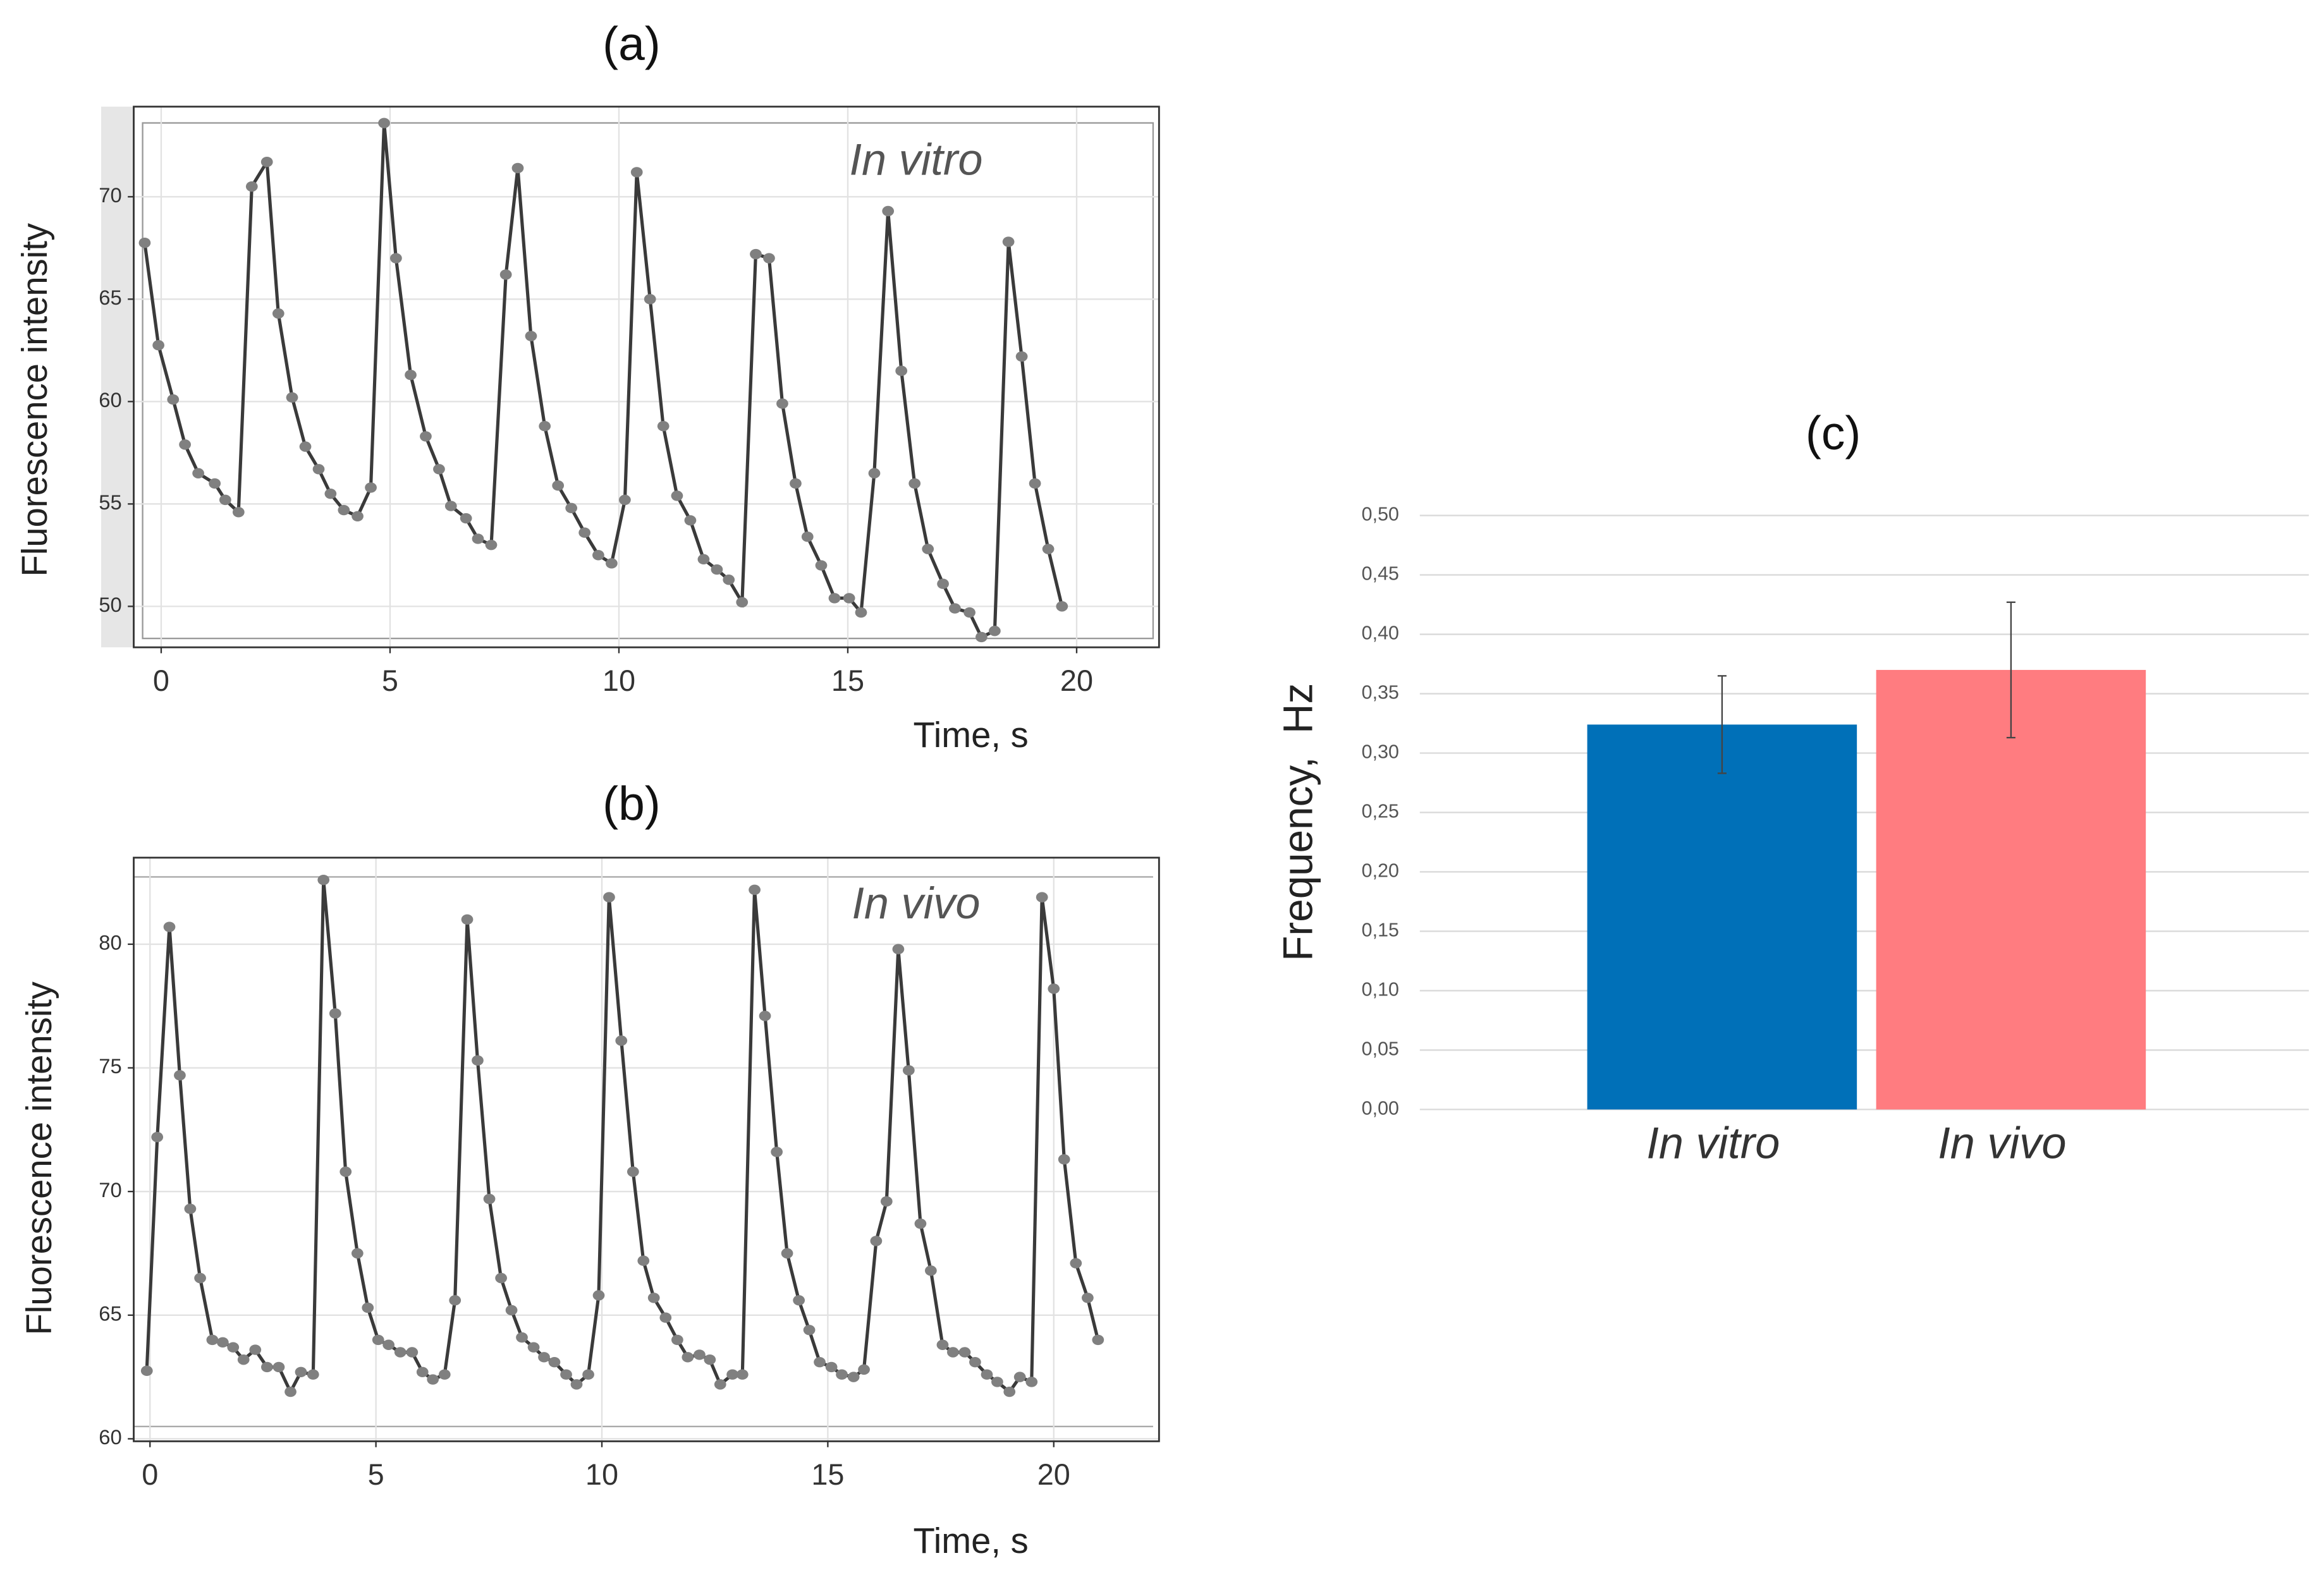  Describe the element at coordinates (631, 804) in the screenshot. I see `chart-title: (b)` at that location.